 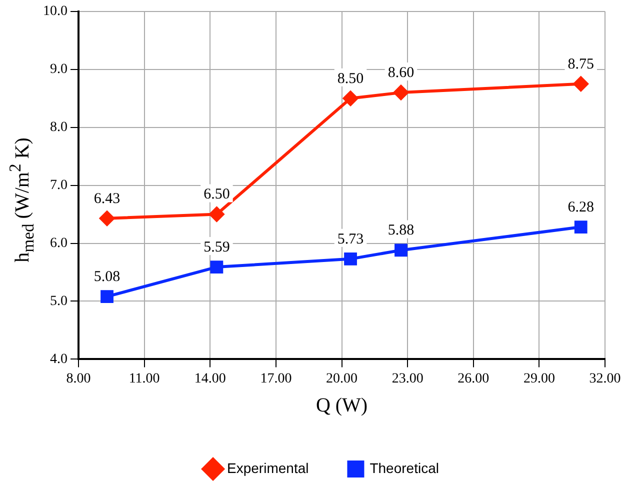 What do you see at coordinates (408, 378) in the screenshot?
I see `x-tick-label: 23.00` at bounding box center [408, 378].